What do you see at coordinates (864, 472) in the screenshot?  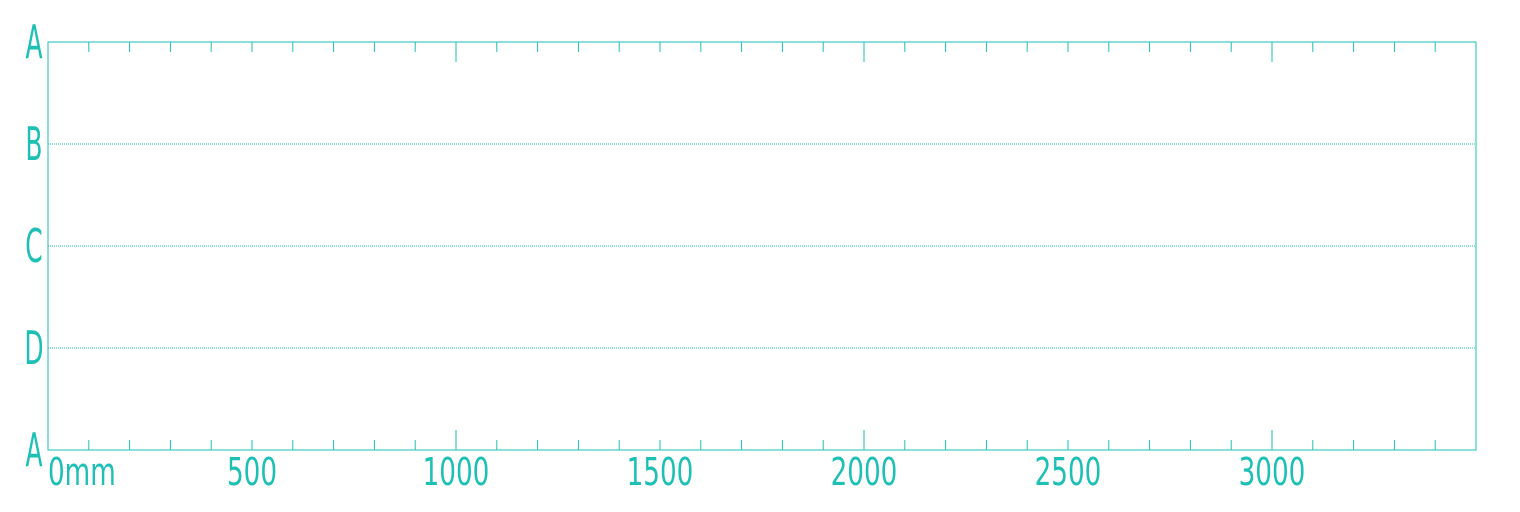 I see `x-tick-label: 2000` at bounding box center [864, 472].